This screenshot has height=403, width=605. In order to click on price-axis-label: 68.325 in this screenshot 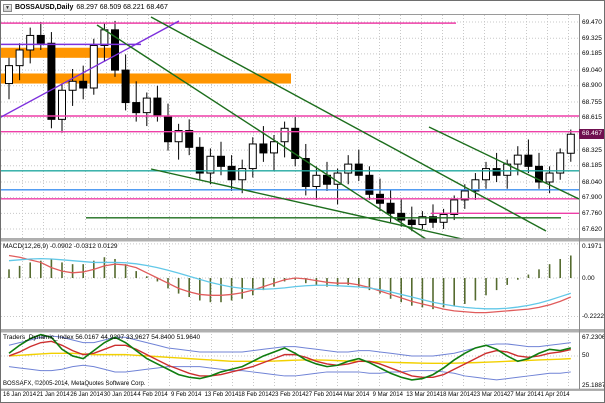, I will do `click(592, 150)`.